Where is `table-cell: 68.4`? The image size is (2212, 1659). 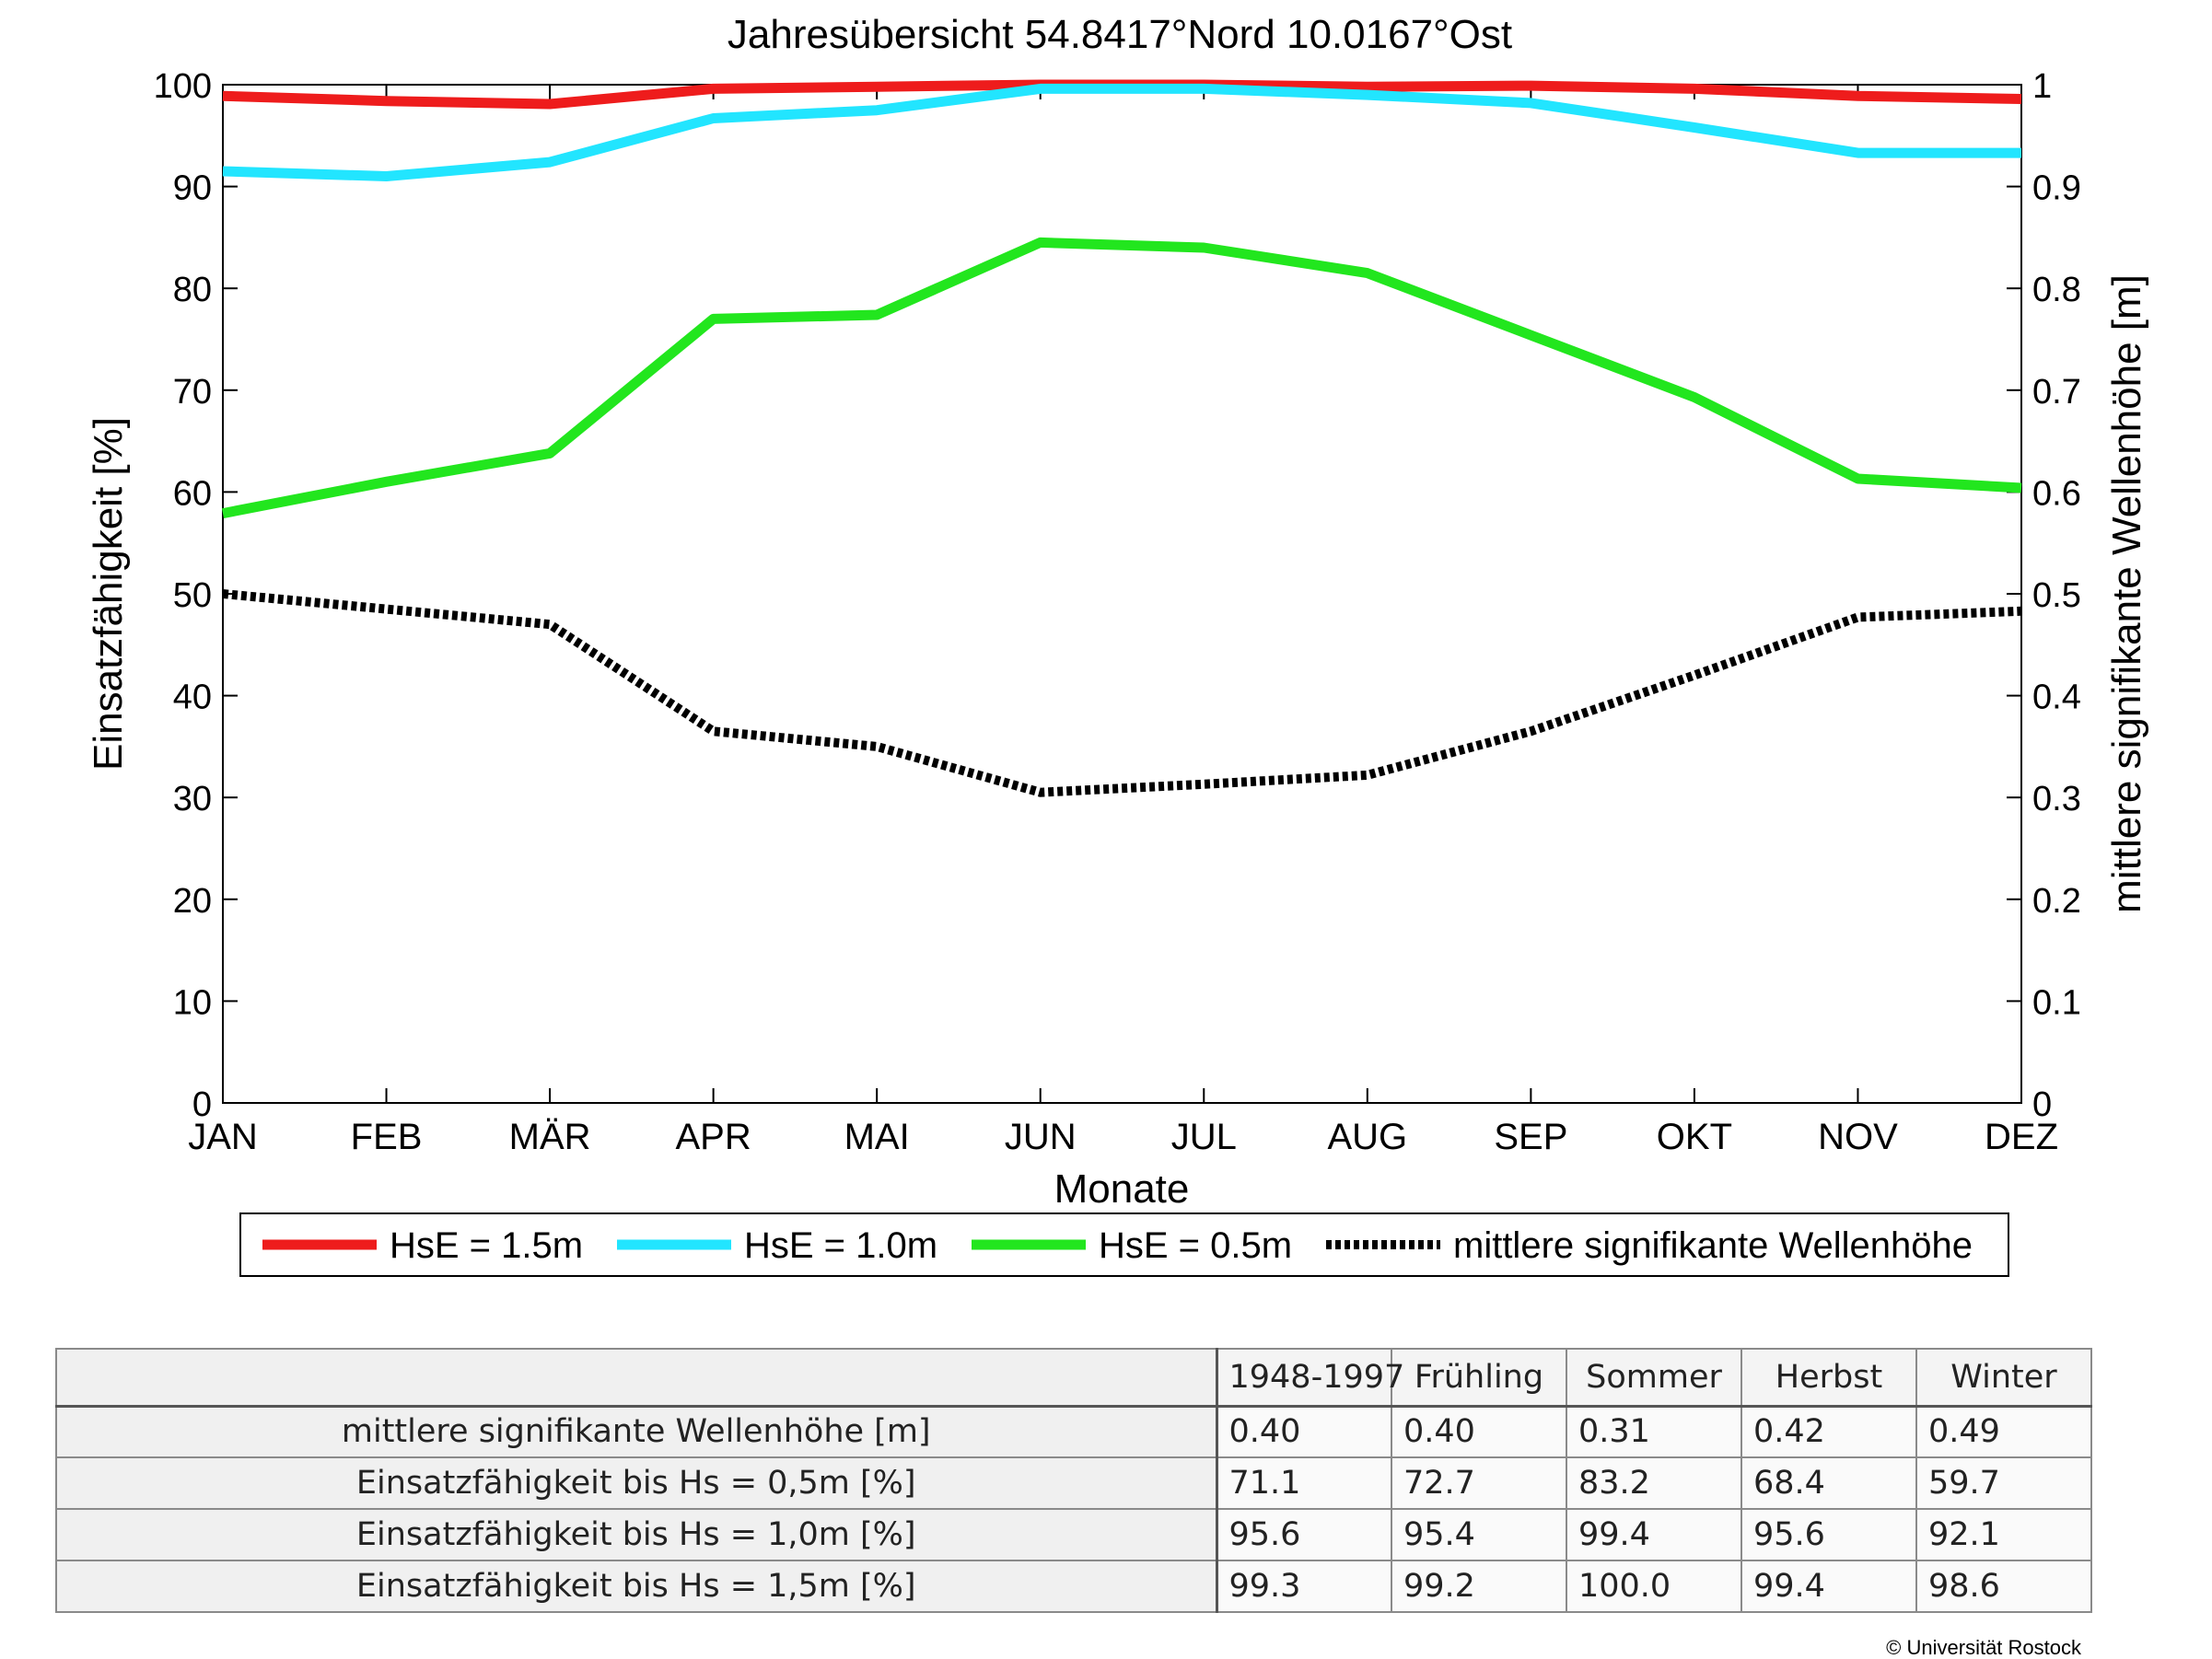
table-cell: 68.4 is located at coordinates (1829, 1483).